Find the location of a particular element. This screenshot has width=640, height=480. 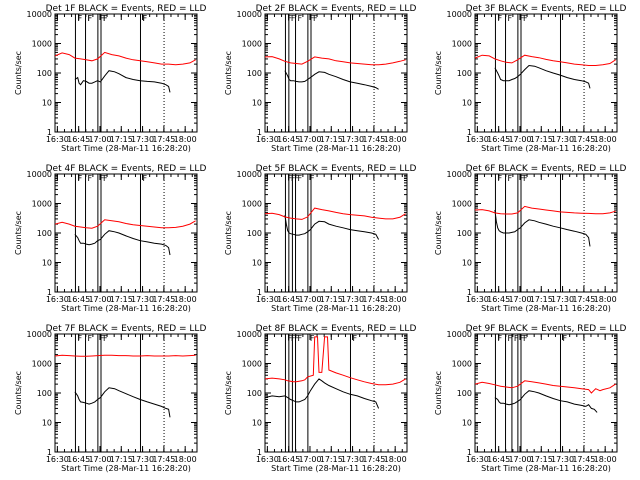

panel-title: Det 9F BLACK = Events, RED = LLD is located at coordinates (546, 329).